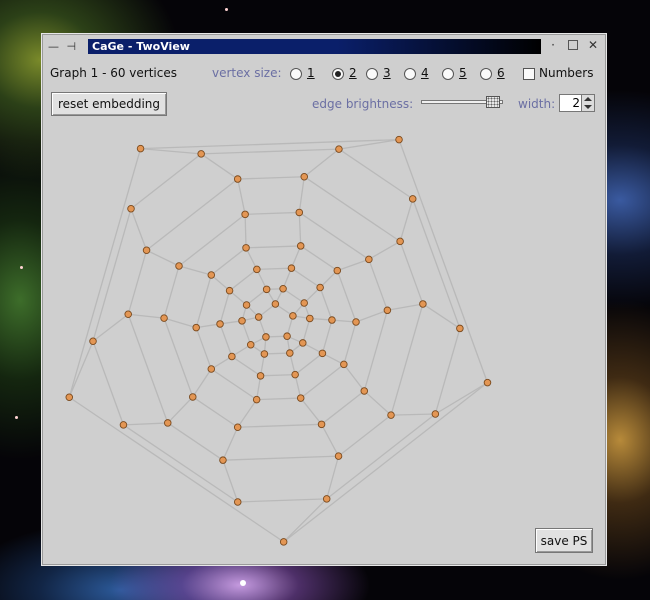  I want to click on save-ps-button: save PS, so click(564, 540).